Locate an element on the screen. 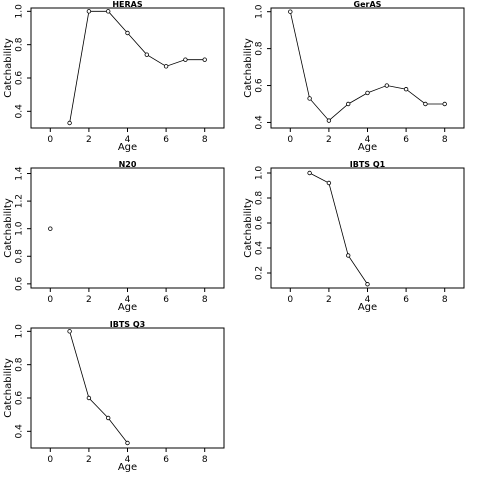 The width and height of the screenshot is (480, 480). y-tick-label: 0.2 is located at coordinates (260, 273).